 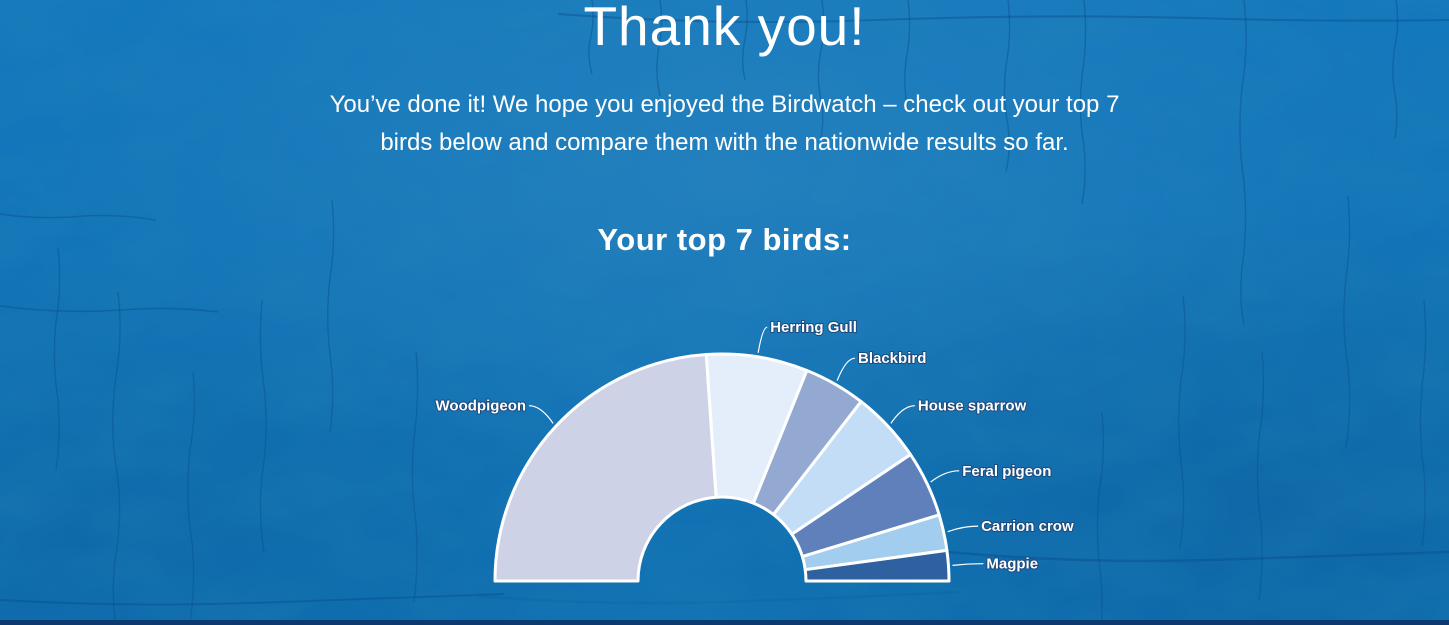 What do you see at coordinates (813, 327) in the screenshot?
I see `slice-label-herring-gull: Herring Gull` at bounding box center [813, 327].